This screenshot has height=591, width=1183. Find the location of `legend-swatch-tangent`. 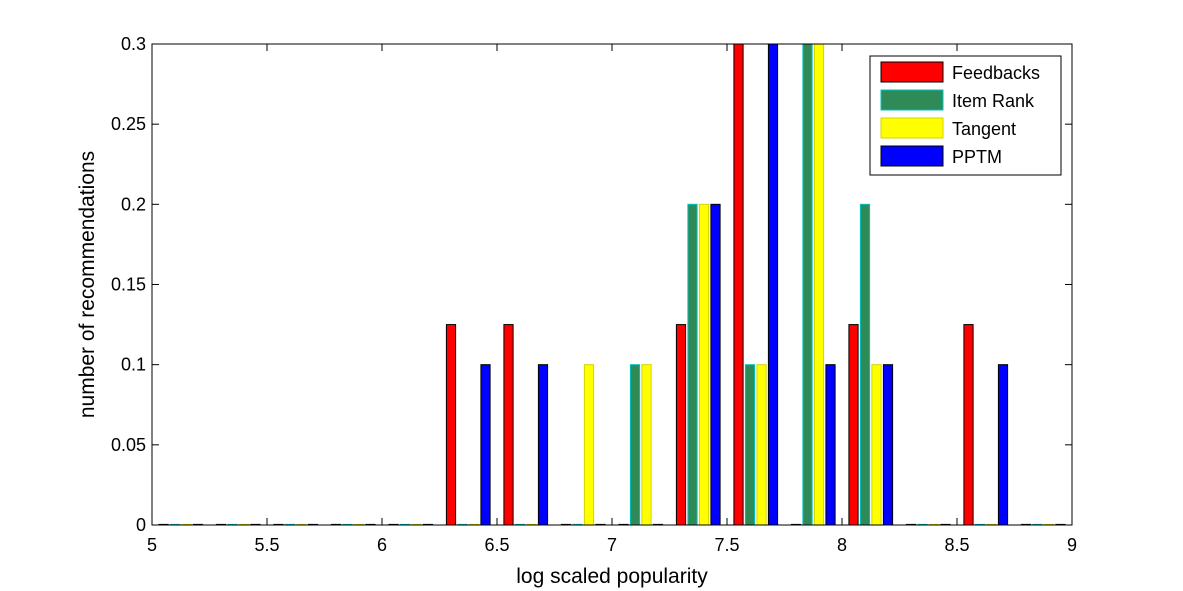

legend-swatch-tangent is located at coordinates (912, 128).